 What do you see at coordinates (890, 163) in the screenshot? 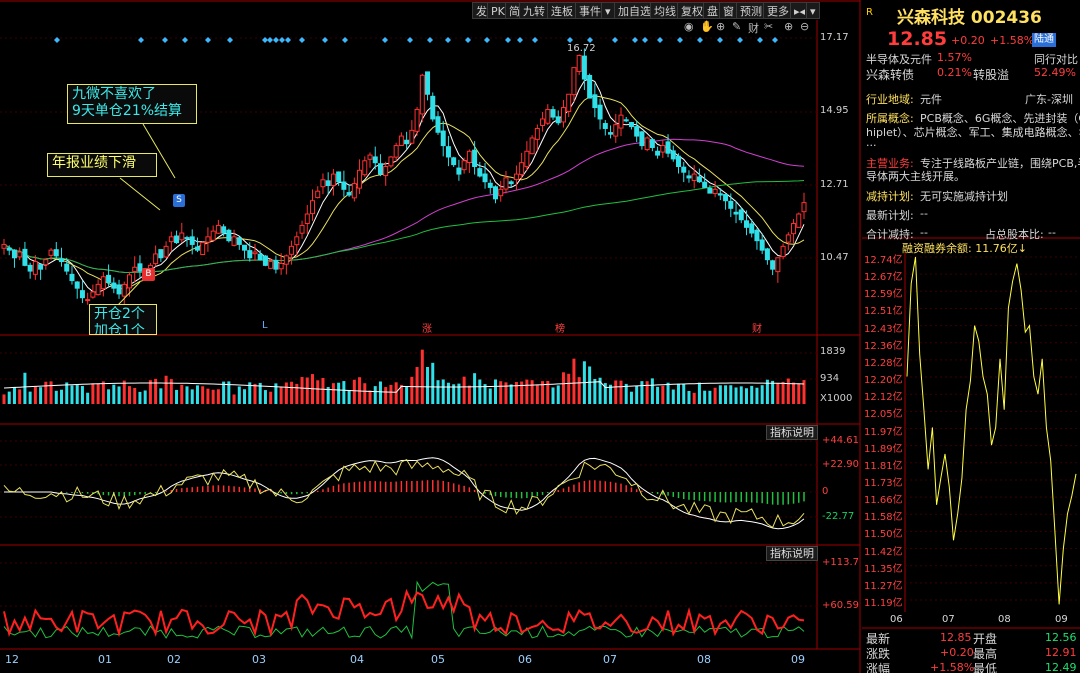
I see `business-label: 主营业务:` at bounding box center [890, 163].